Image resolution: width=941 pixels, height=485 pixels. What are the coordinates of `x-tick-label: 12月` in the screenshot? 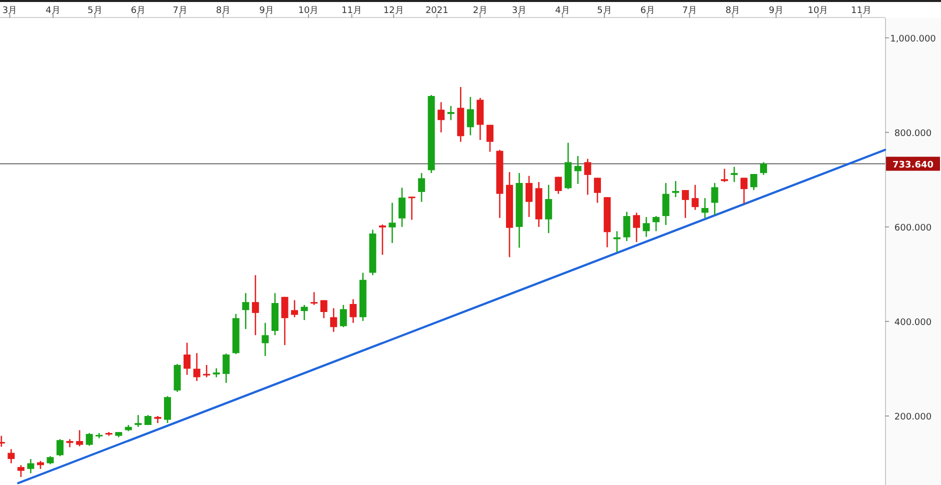 It's located at (393, 11).